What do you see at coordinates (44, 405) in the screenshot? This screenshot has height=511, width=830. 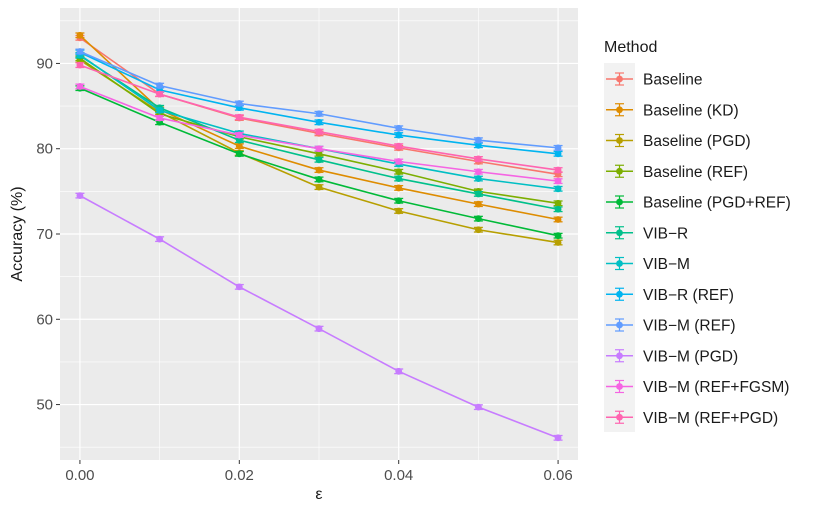 I see `y-tick-label: 50` at bounding box center [44, 405].